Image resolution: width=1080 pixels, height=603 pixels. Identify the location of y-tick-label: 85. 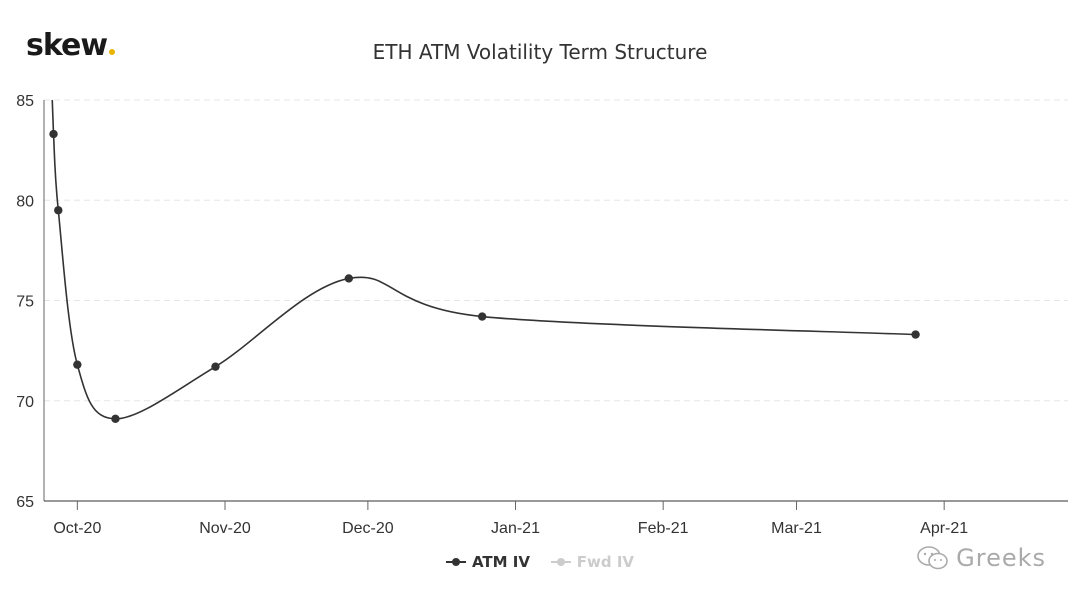
(25, 101).